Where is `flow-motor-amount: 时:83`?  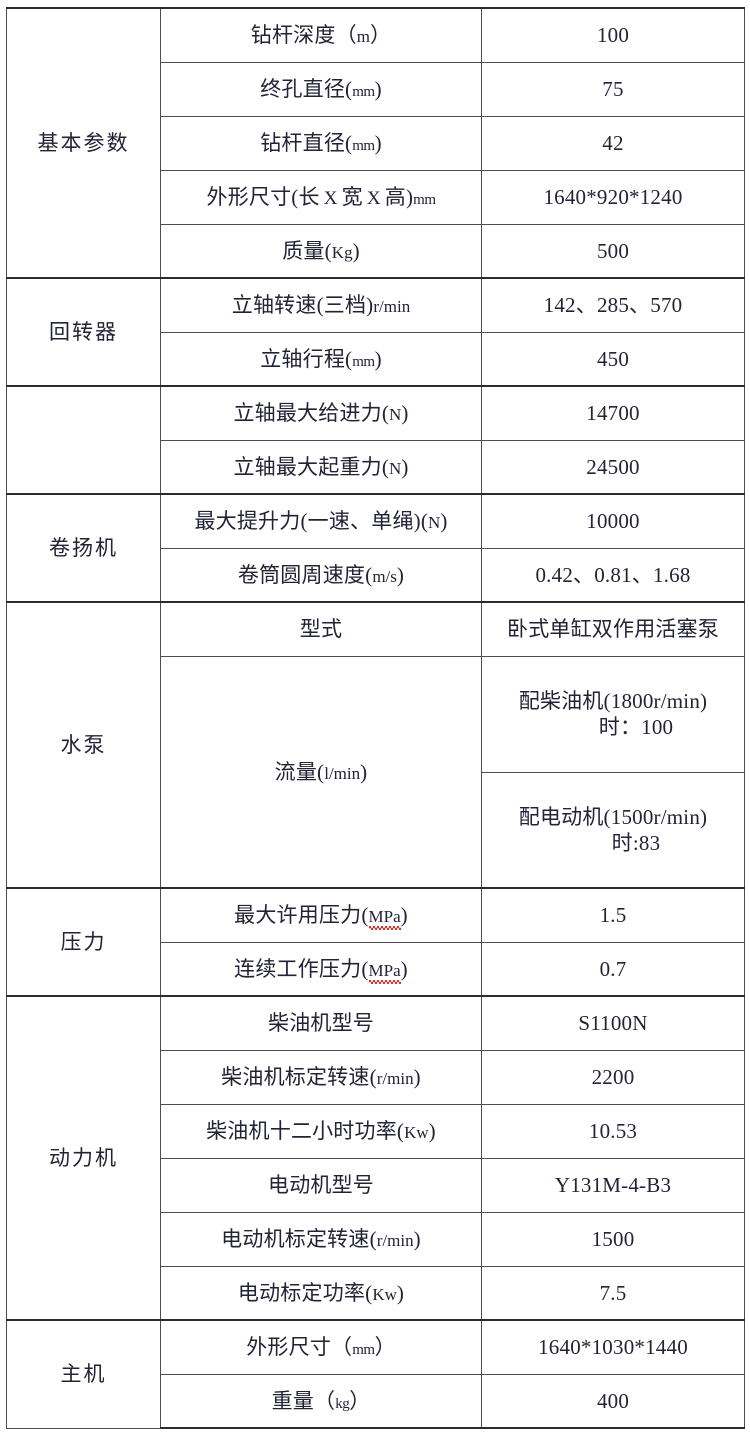 flow-motor-amount: 时:83 is located at coordinates (636, 842).